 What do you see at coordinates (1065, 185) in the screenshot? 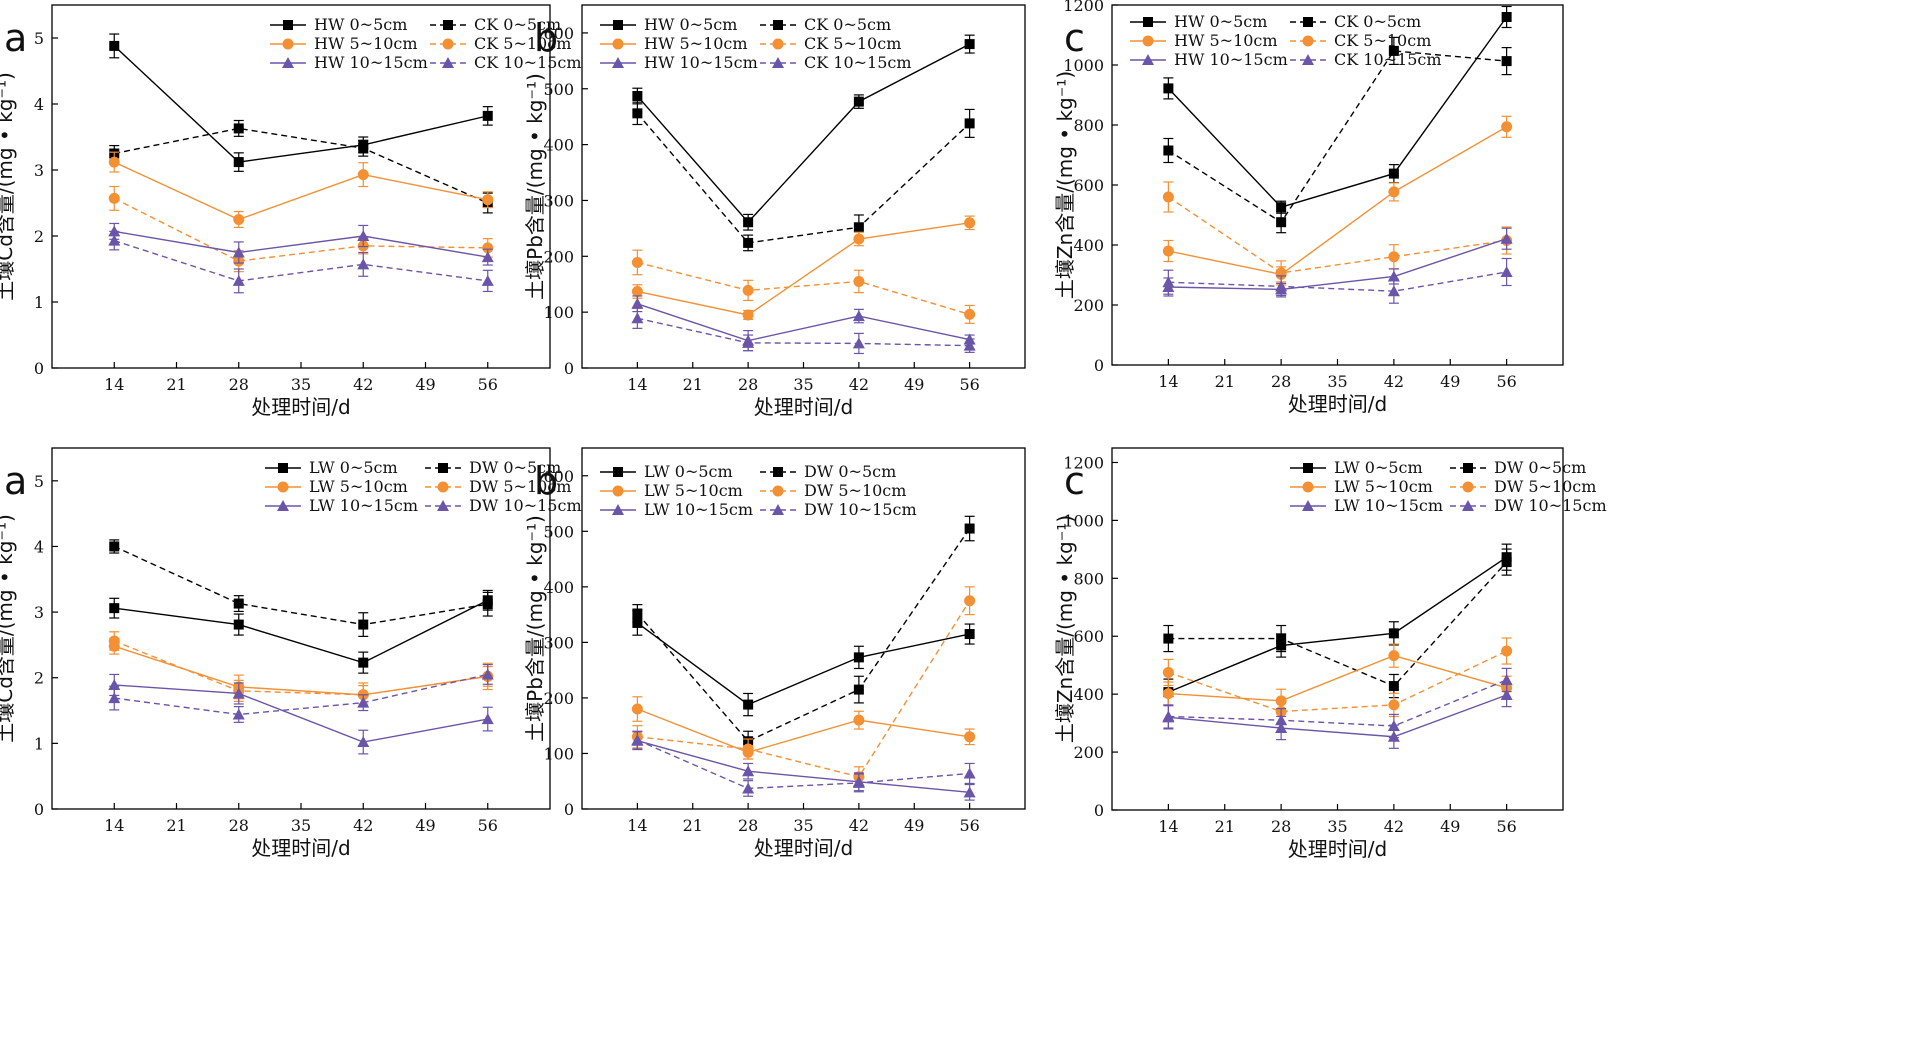
I see `y-axis-title: 土壤Zn含量/(mg • kg⁻¹)` at bounding box center [1065, 185].